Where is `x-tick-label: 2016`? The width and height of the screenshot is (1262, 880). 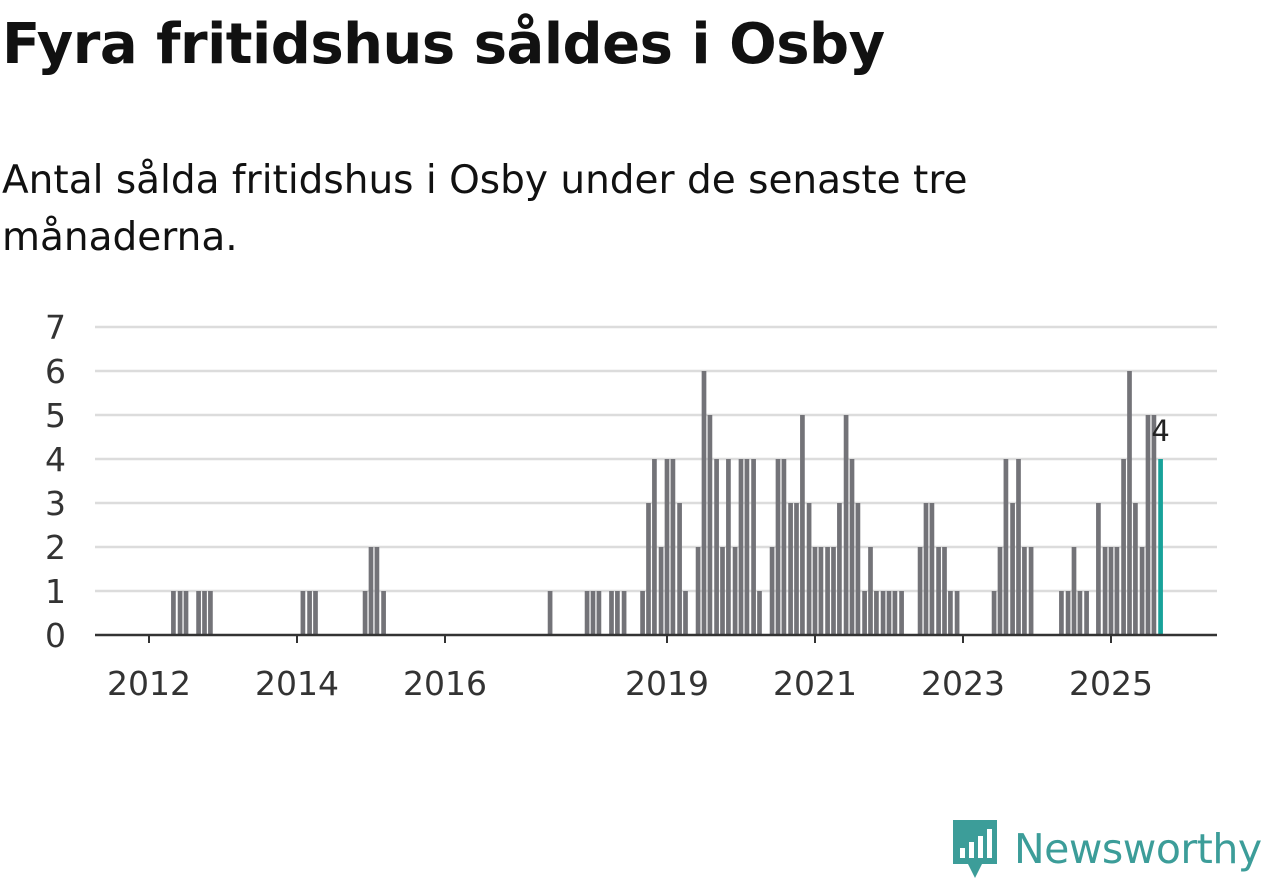 x-tick-label: 2016 is located at coordinates (445, 683).